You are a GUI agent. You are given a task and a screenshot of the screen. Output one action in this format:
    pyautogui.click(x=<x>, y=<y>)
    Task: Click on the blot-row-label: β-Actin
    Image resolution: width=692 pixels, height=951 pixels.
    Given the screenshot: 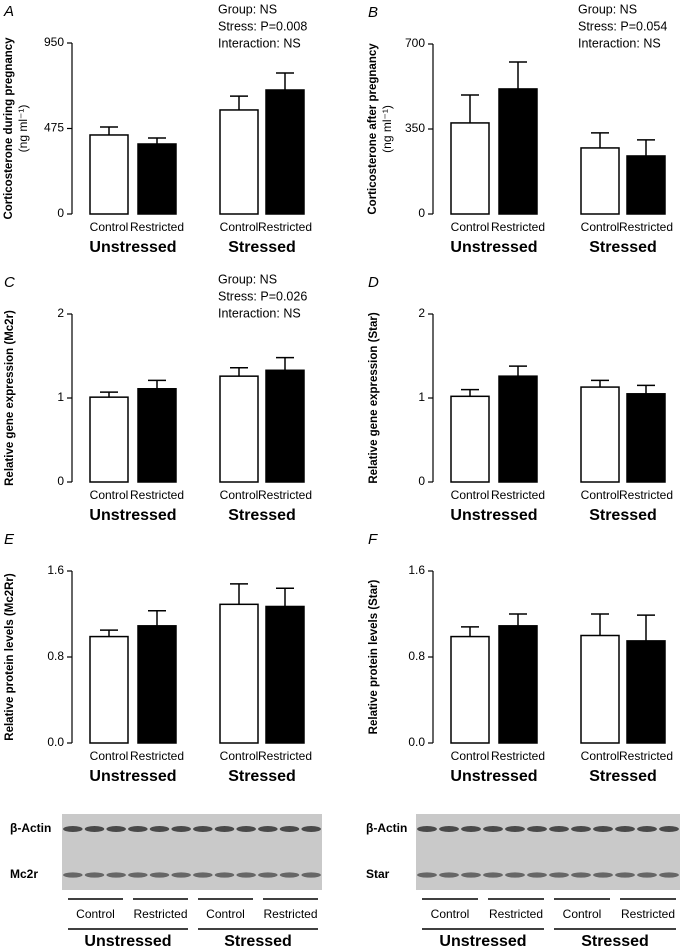 What is the action you would take?
    pyautogui.click(x=30, y=828)
    